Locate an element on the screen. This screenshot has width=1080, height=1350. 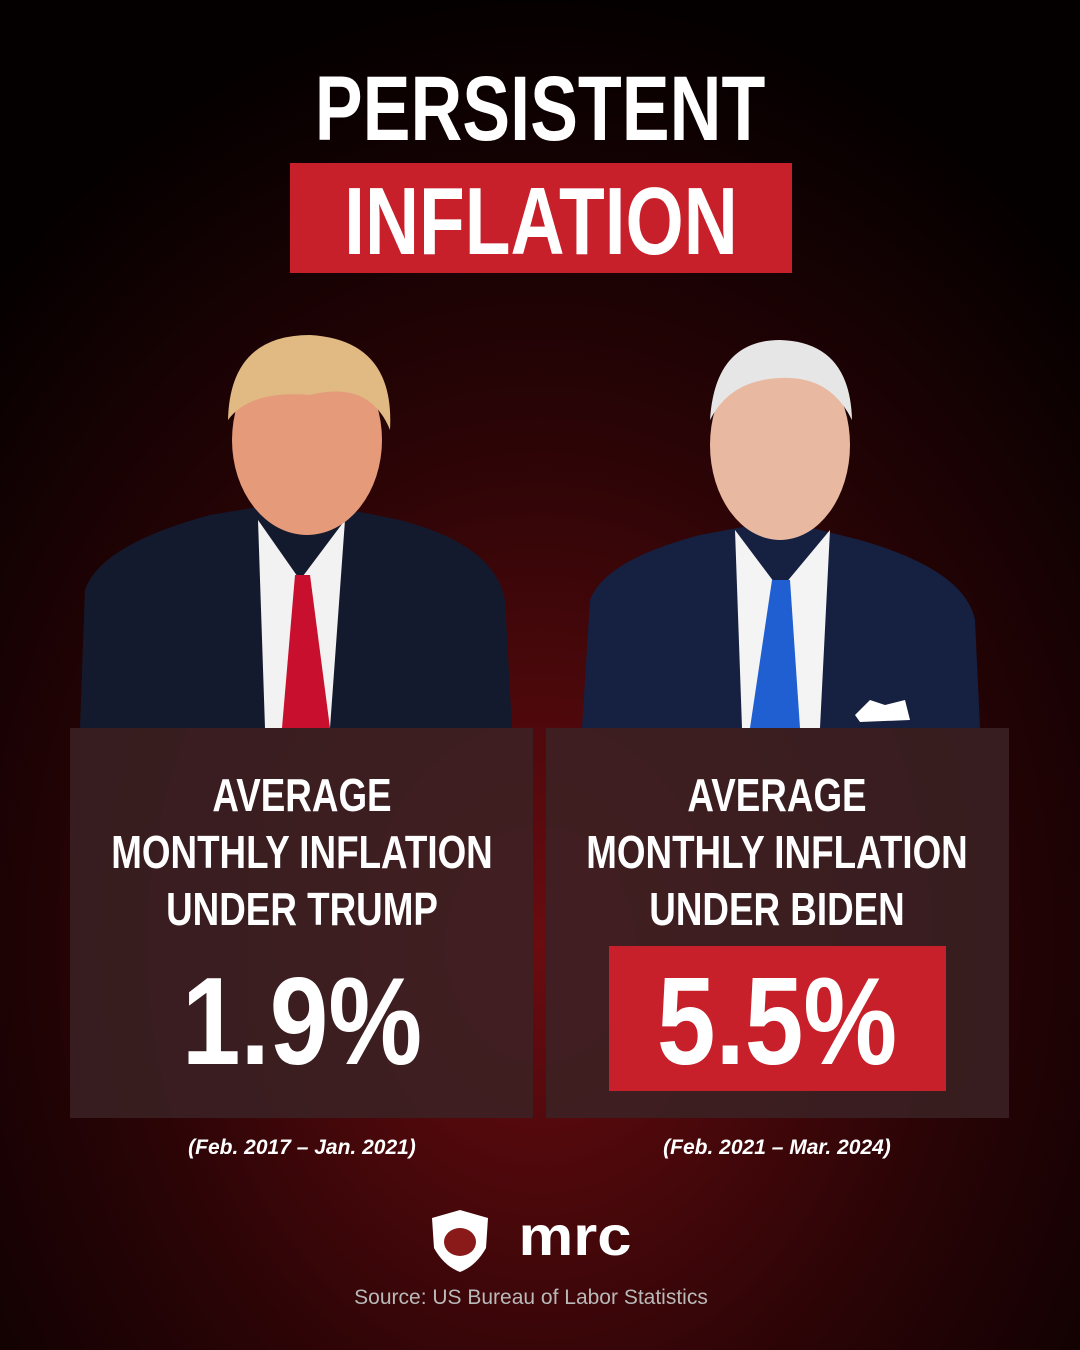
portrait-left is located at coordinates (296, 531).